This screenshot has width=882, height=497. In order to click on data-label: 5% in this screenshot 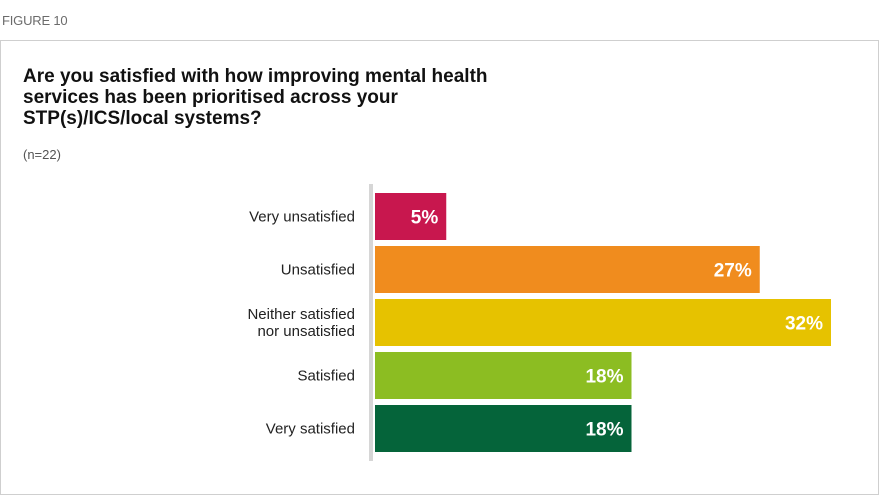, I will do `click(425, 218)`.